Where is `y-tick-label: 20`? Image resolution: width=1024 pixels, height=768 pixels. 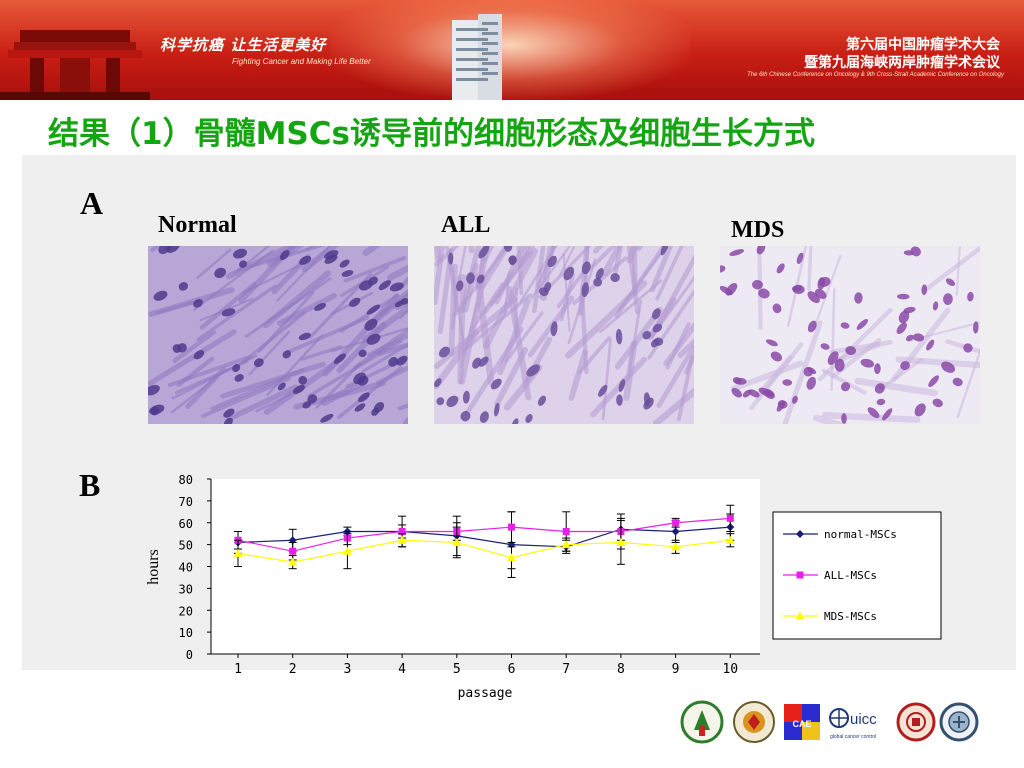 y-tick-label: 20 is located at coordinates (186, 611).